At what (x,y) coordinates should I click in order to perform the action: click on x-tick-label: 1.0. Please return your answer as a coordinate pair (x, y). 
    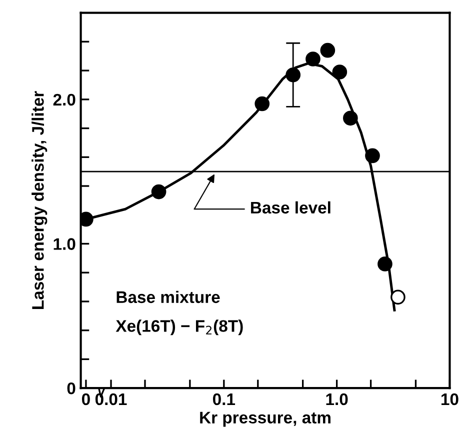
    Looking at the image, I should click on (337, 399).